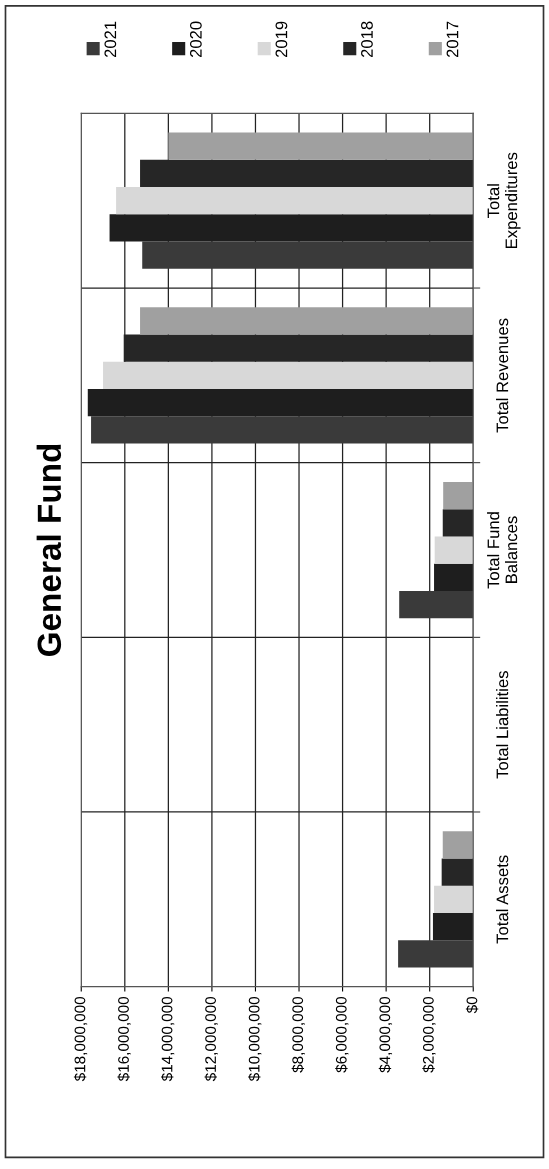 The height and width of the screenshot is (1169, 549). What do you see at coordinates (80, 1039) in the screenshot?
I see `x-tick-label: $18,000,000` at bounding box center [80, 1039].